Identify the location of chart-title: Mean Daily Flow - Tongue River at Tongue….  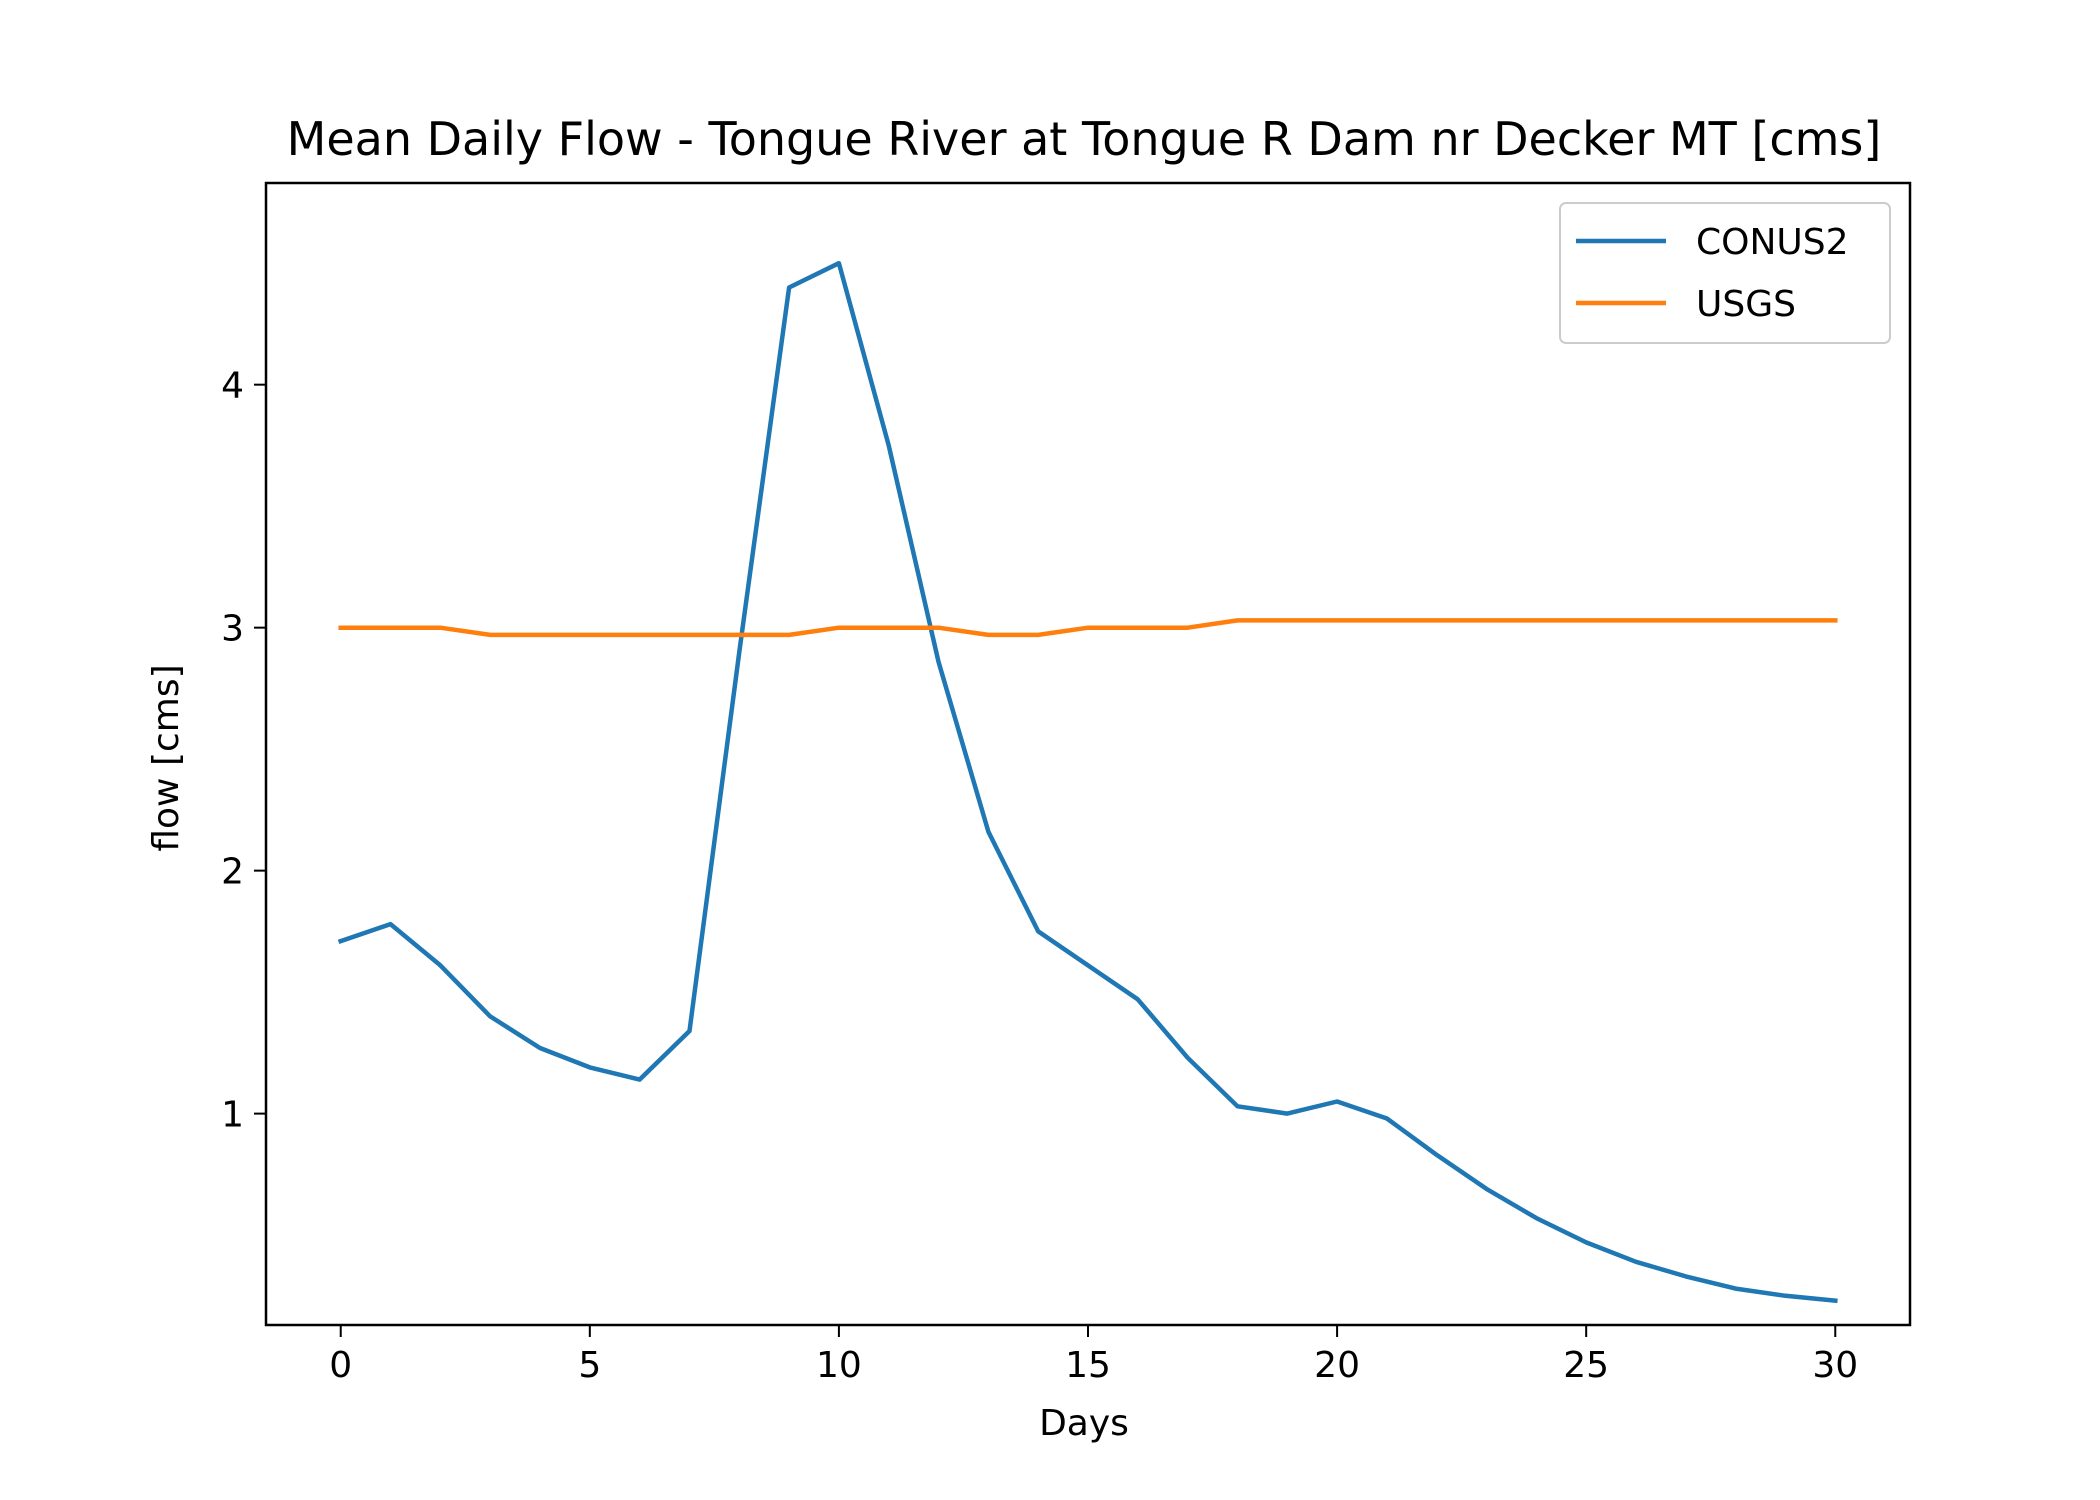
(1084, 139).